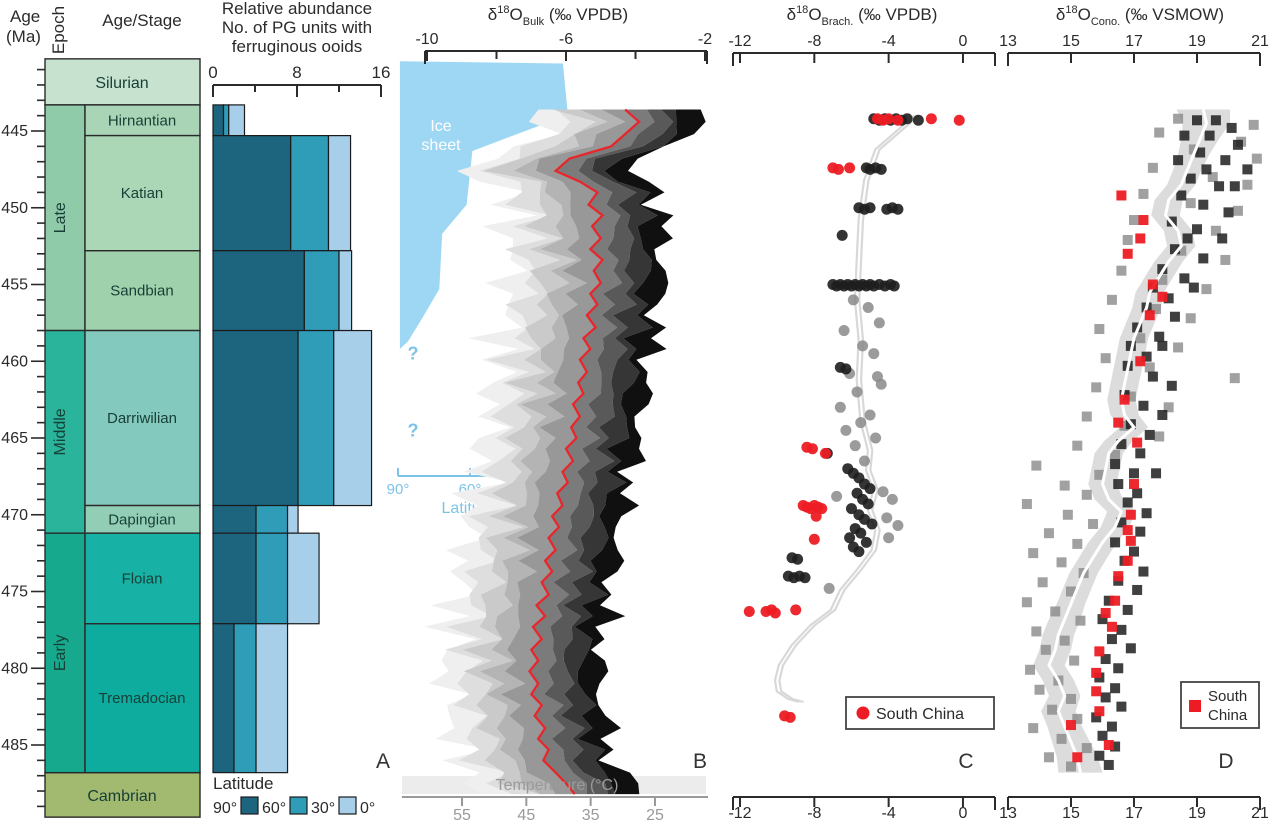 The width and height of the screenshot is (1268, 822). I want to click on period-label: Silurian, so click(121, 83).